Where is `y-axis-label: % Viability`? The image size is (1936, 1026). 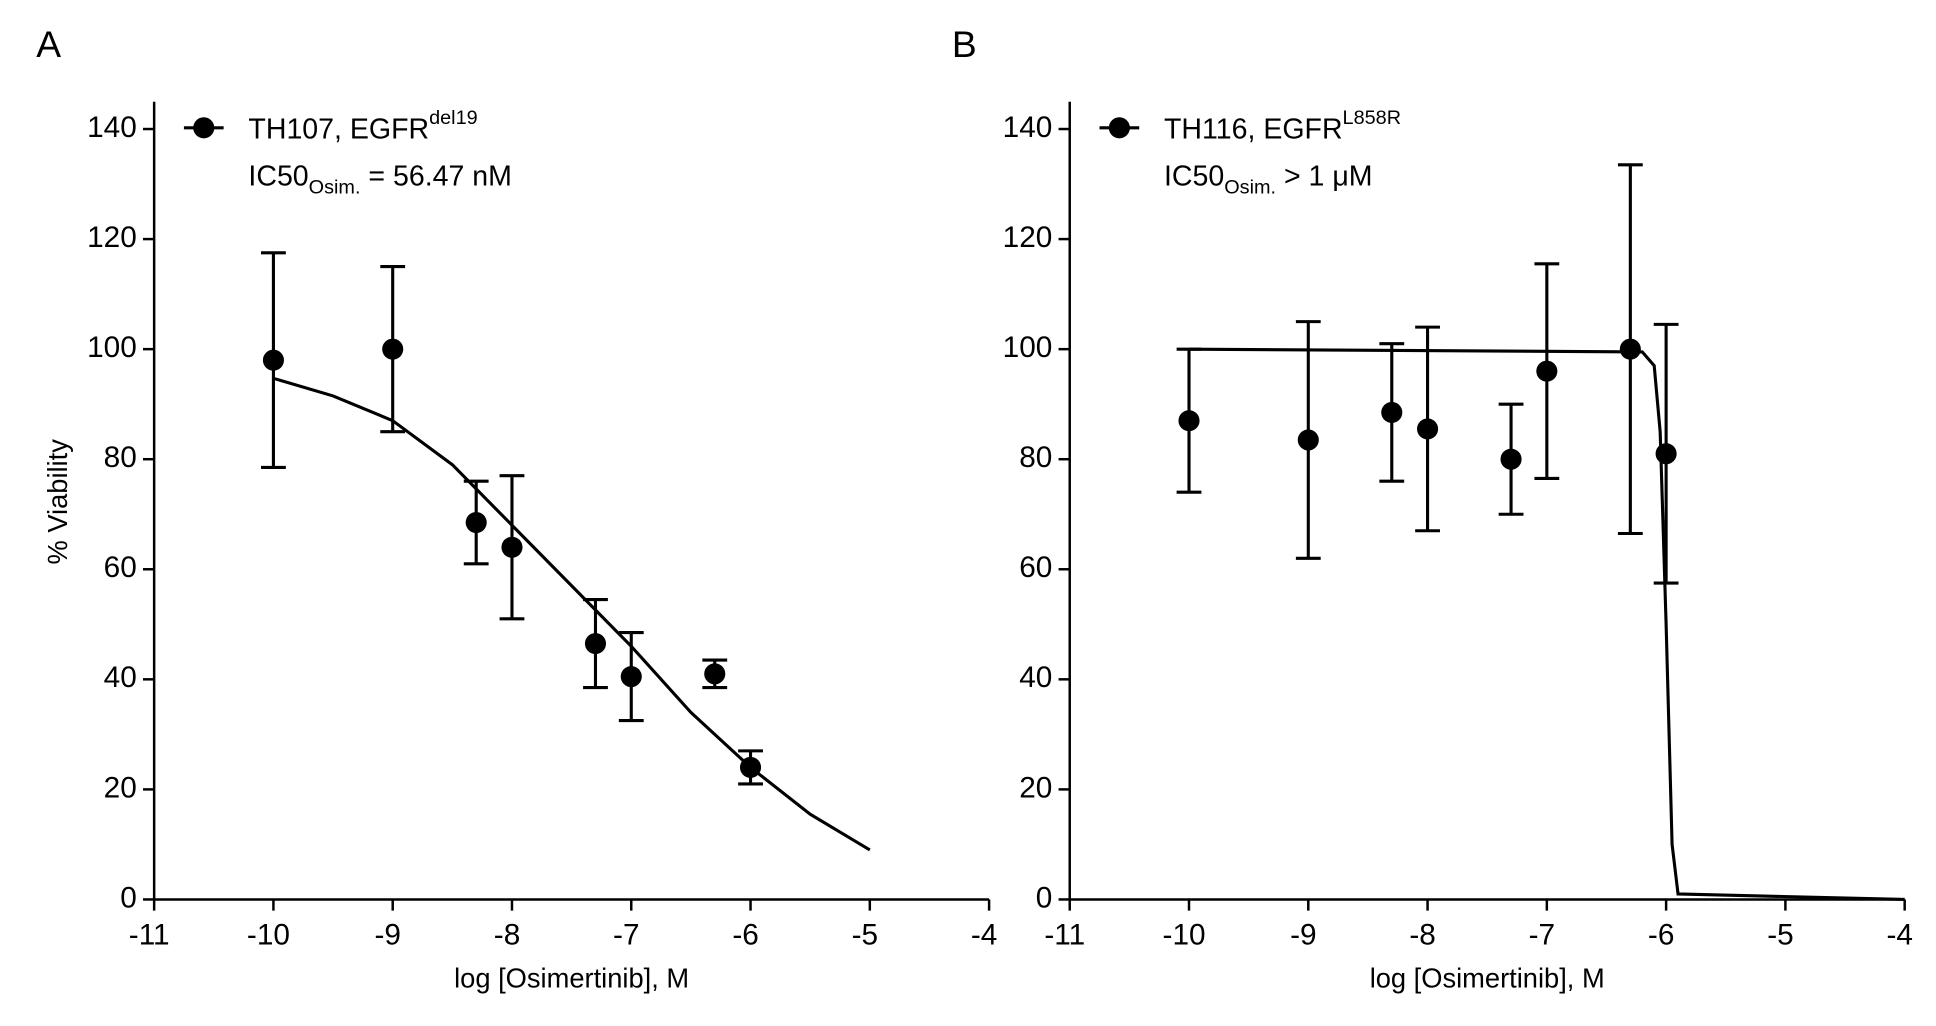
y-axis-label: % Viability is located at coordinates (57, 502).